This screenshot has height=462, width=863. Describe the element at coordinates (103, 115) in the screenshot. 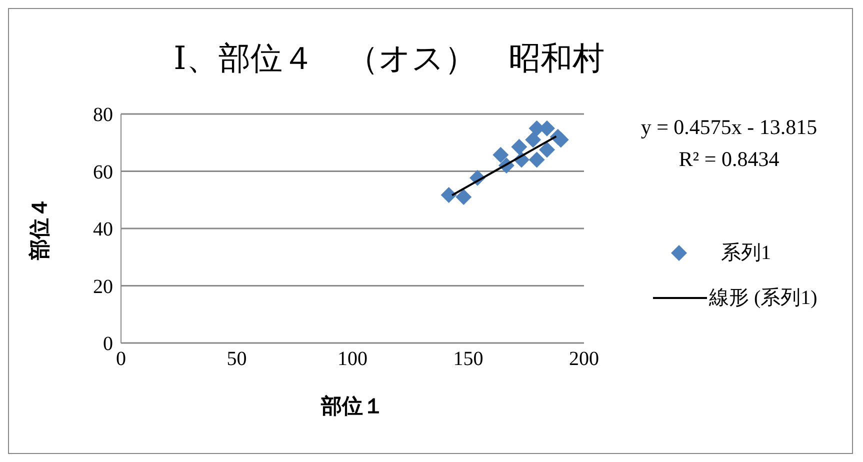

I see `y-tick-label: 80` at that location.